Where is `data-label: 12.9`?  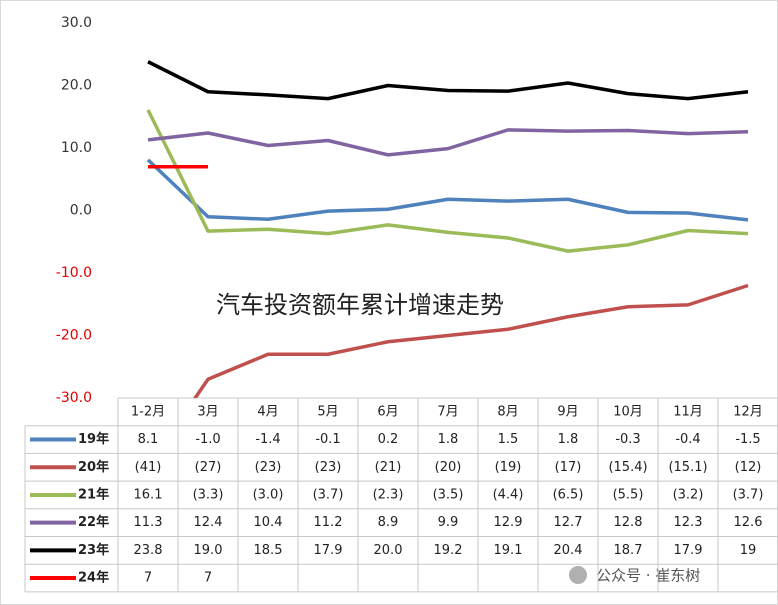
data-label: 12.9 is located at coordinates (508, 522).